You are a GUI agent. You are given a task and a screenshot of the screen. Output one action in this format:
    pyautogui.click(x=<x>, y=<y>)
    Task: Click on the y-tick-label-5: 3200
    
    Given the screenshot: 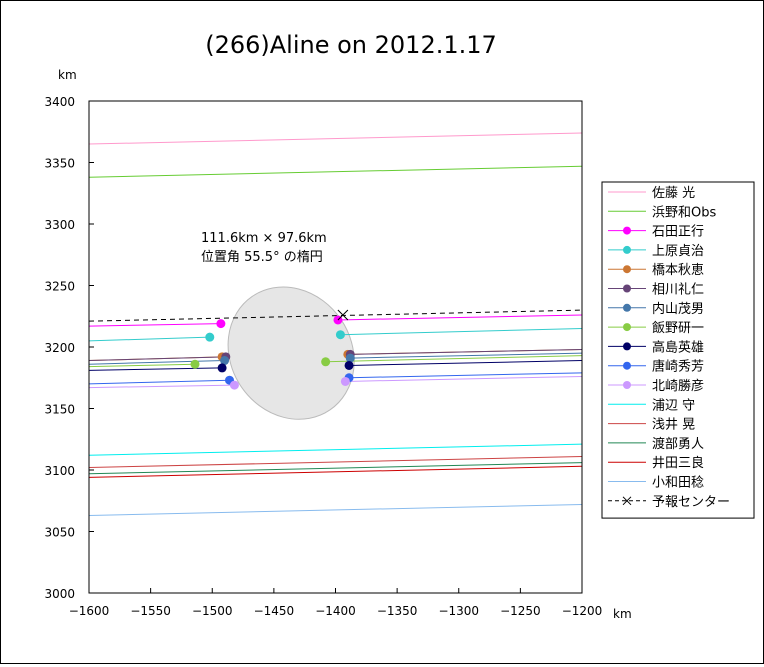 What is the action you would take?
    pyautogui.click(x=59, y=348)
    